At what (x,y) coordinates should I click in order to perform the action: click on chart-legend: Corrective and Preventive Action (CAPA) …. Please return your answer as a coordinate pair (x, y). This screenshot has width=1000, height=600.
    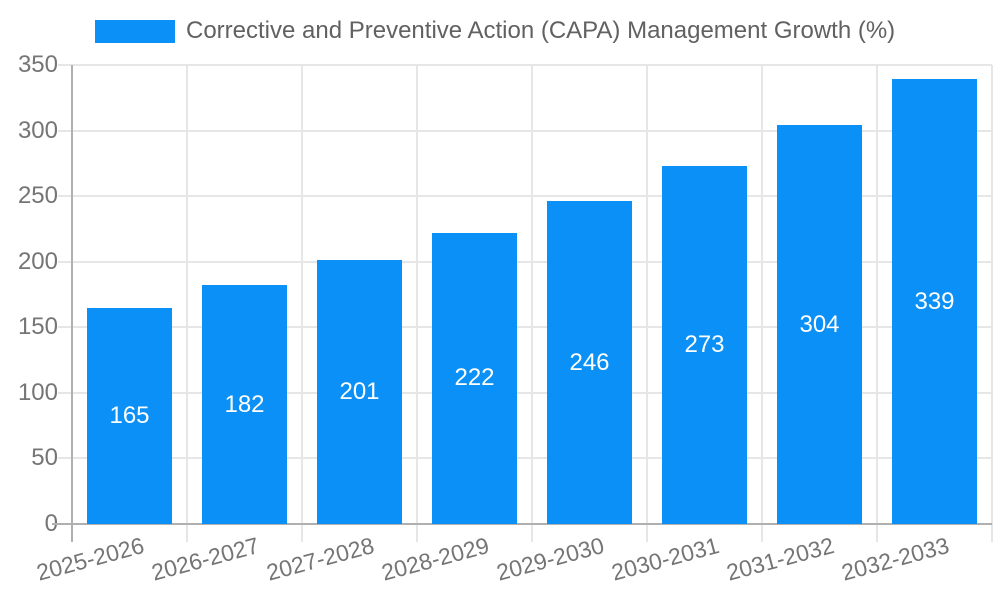
    Looking at the image, I should click on (495, 31).